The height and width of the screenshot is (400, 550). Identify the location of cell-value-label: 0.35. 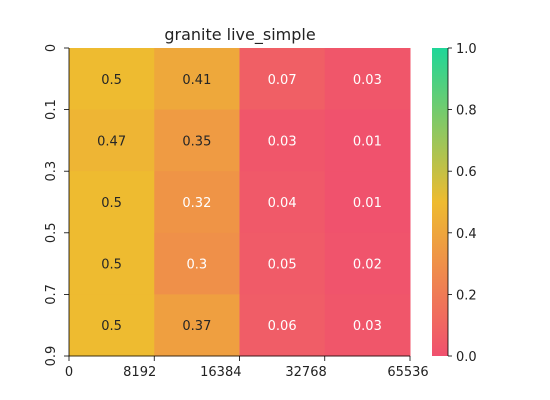
(196, 141).